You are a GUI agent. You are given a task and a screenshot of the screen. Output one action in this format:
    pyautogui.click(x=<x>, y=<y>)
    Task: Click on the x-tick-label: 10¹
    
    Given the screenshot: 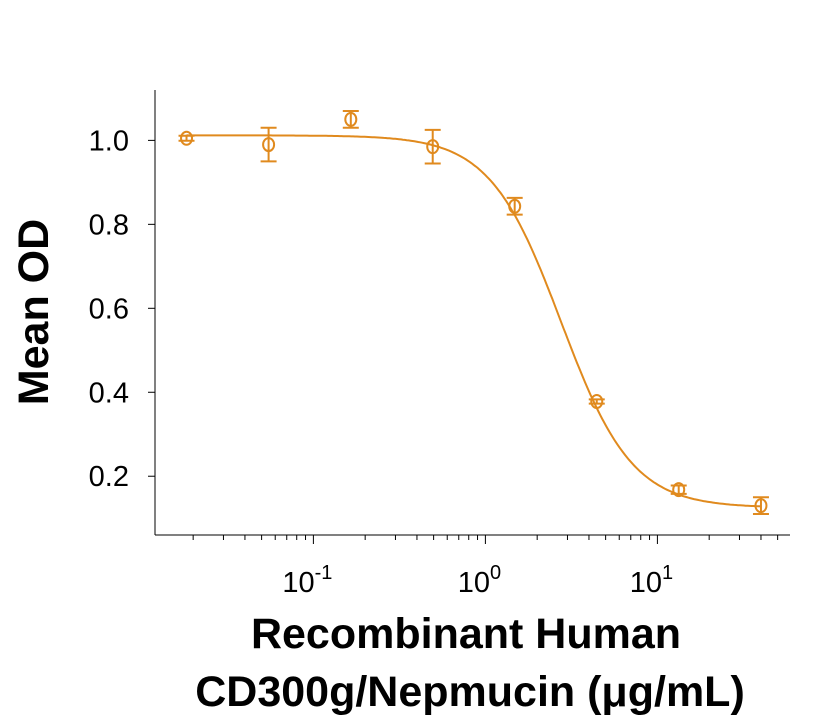 What is the action you would take?
    pyautogui.click(x=651, y=580)
    